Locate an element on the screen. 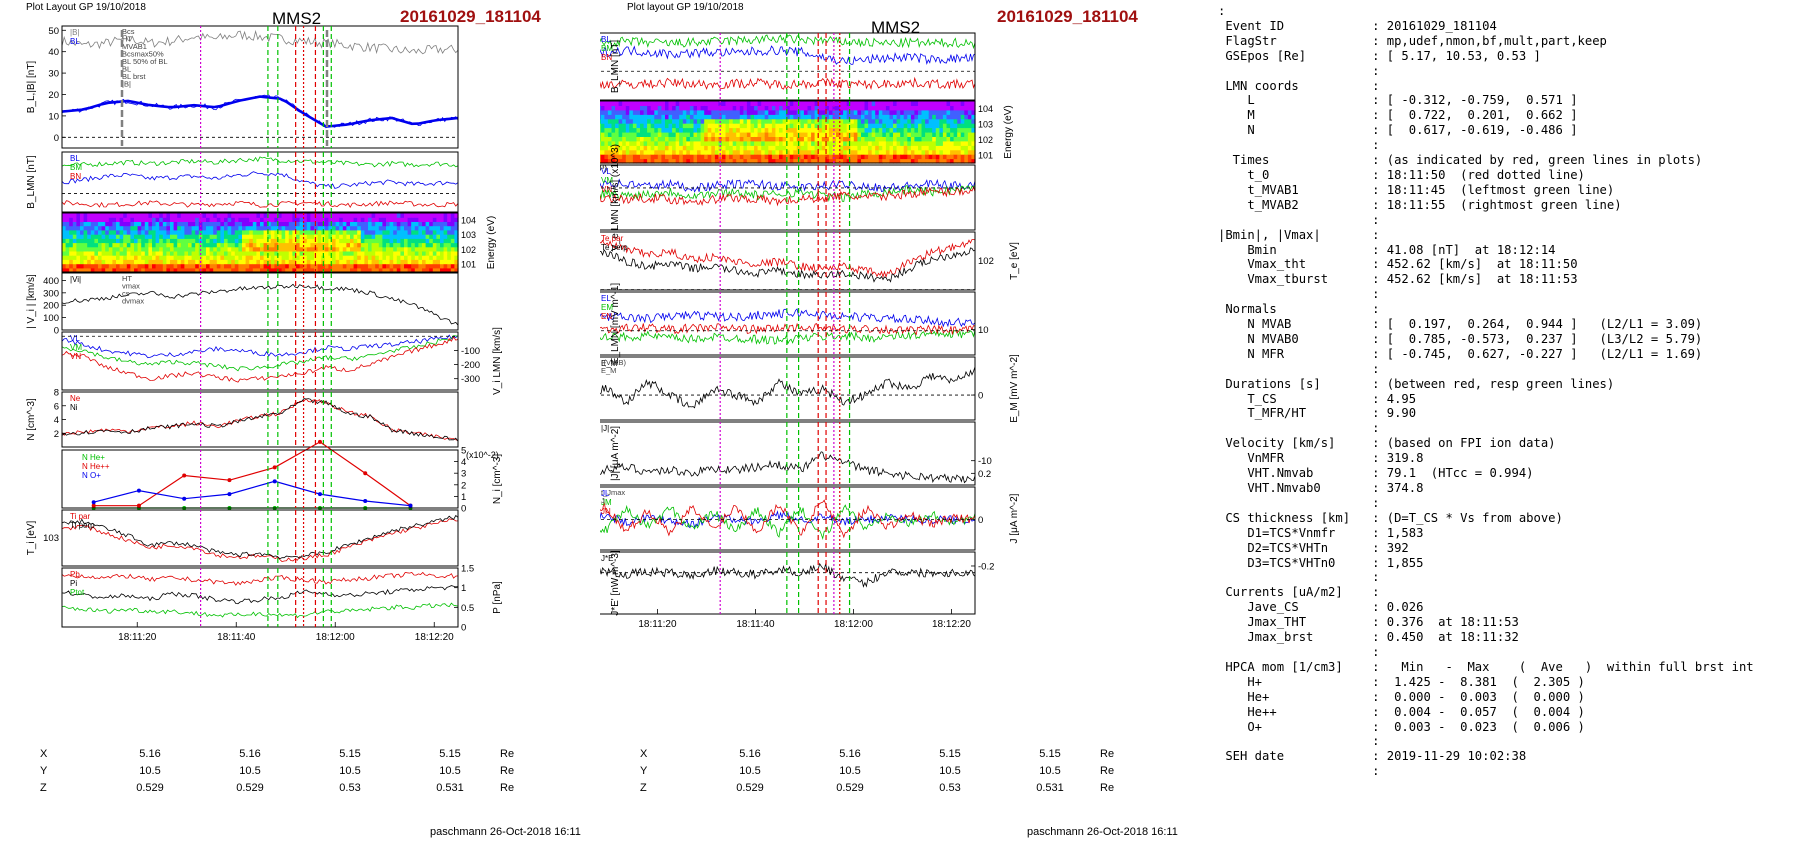  position-value: 5.15 is located at coordinates (1050, 753).